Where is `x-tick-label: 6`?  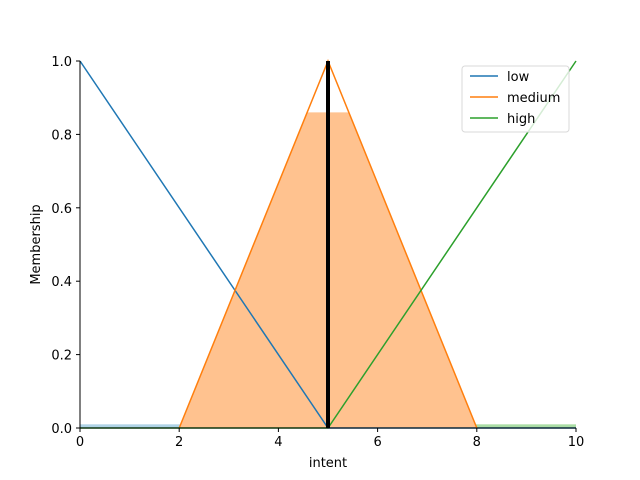 x-tick-label: 6 is located at coordinates (377, 442).